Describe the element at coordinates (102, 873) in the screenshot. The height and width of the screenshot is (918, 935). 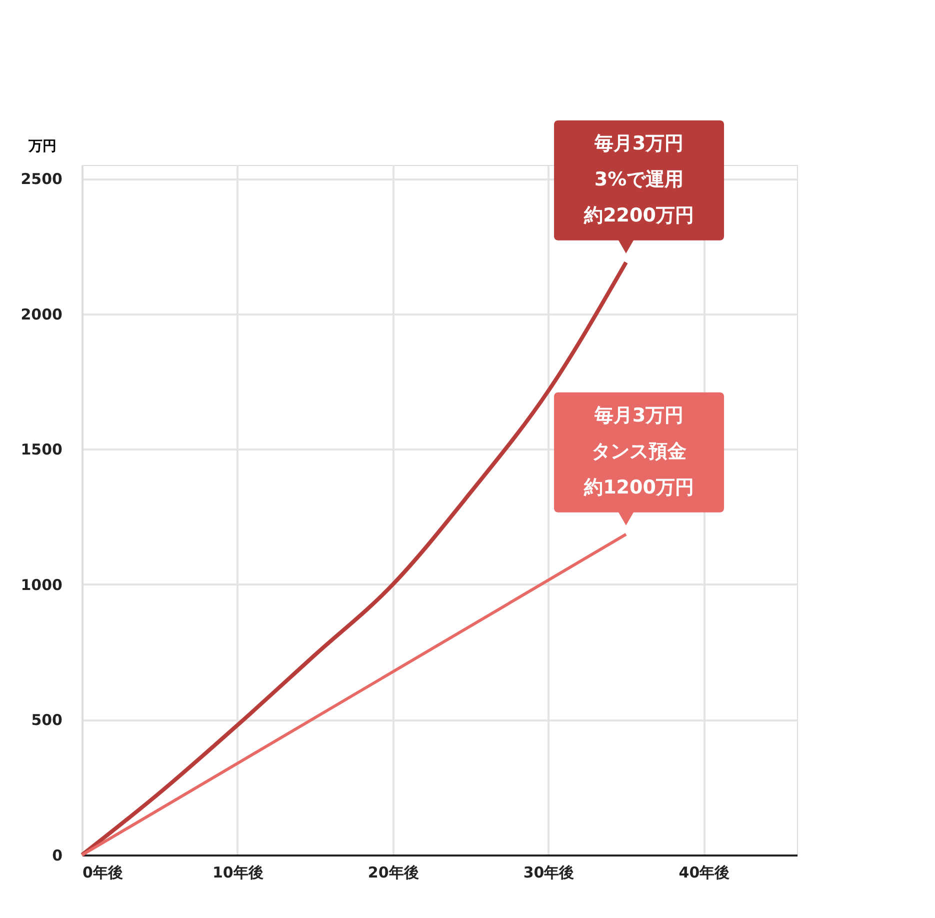
I see `x-tick-label: 0年後` at that location.